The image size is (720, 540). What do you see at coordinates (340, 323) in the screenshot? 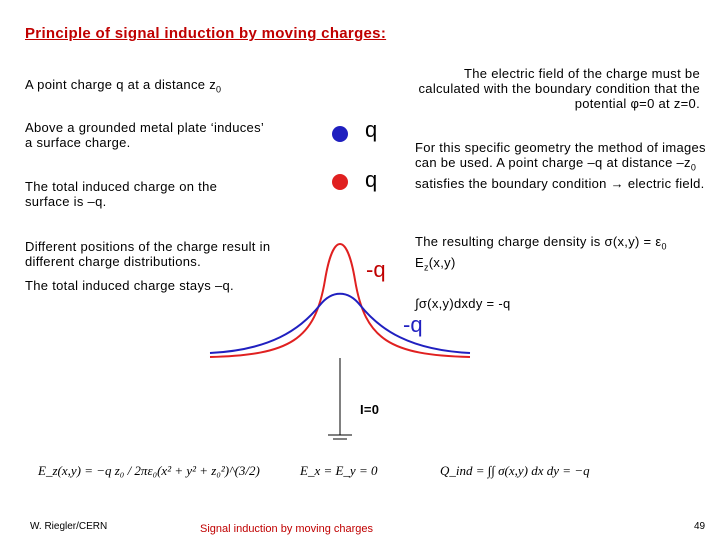
I see `density-blue` at bounding box center [340, 323].